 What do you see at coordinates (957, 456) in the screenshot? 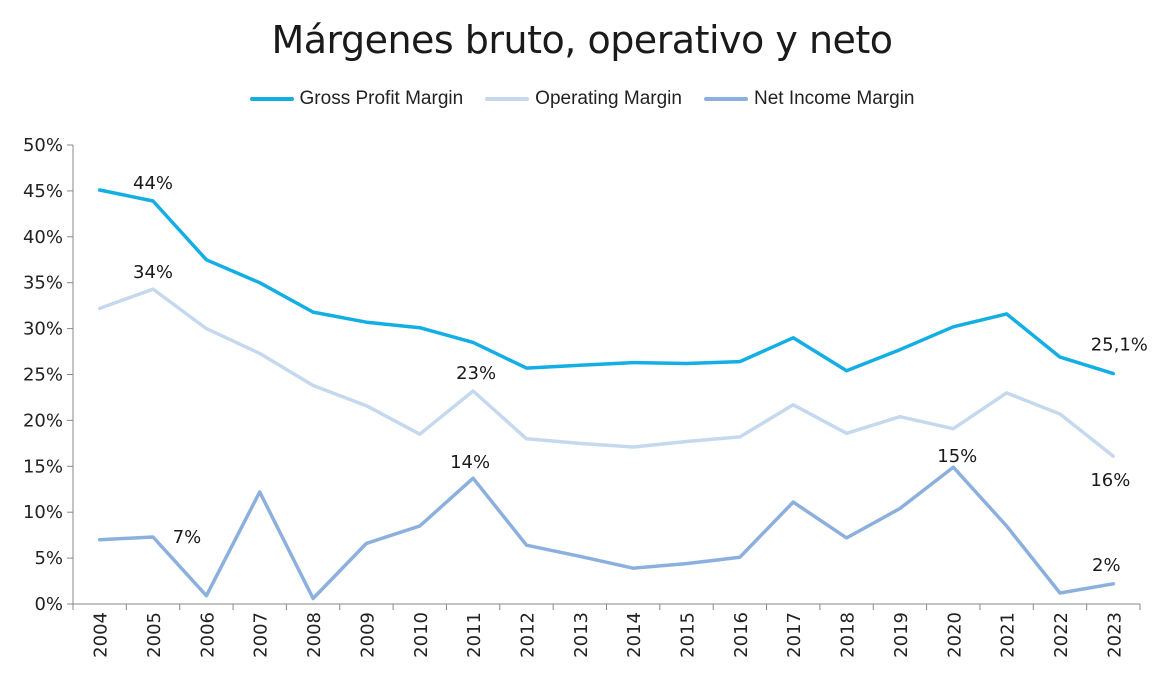
I see `data-label: 15%` at bounding box center [957, 456].